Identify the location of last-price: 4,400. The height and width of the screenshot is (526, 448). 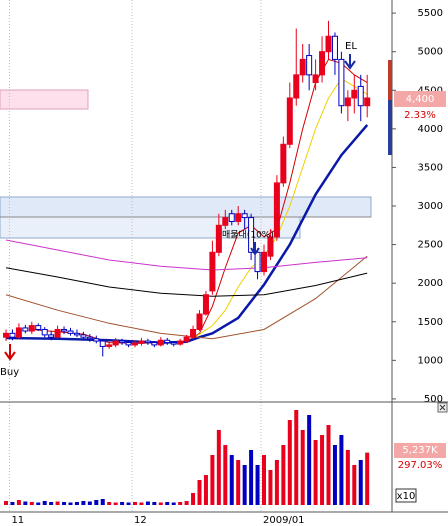
(420, 99).